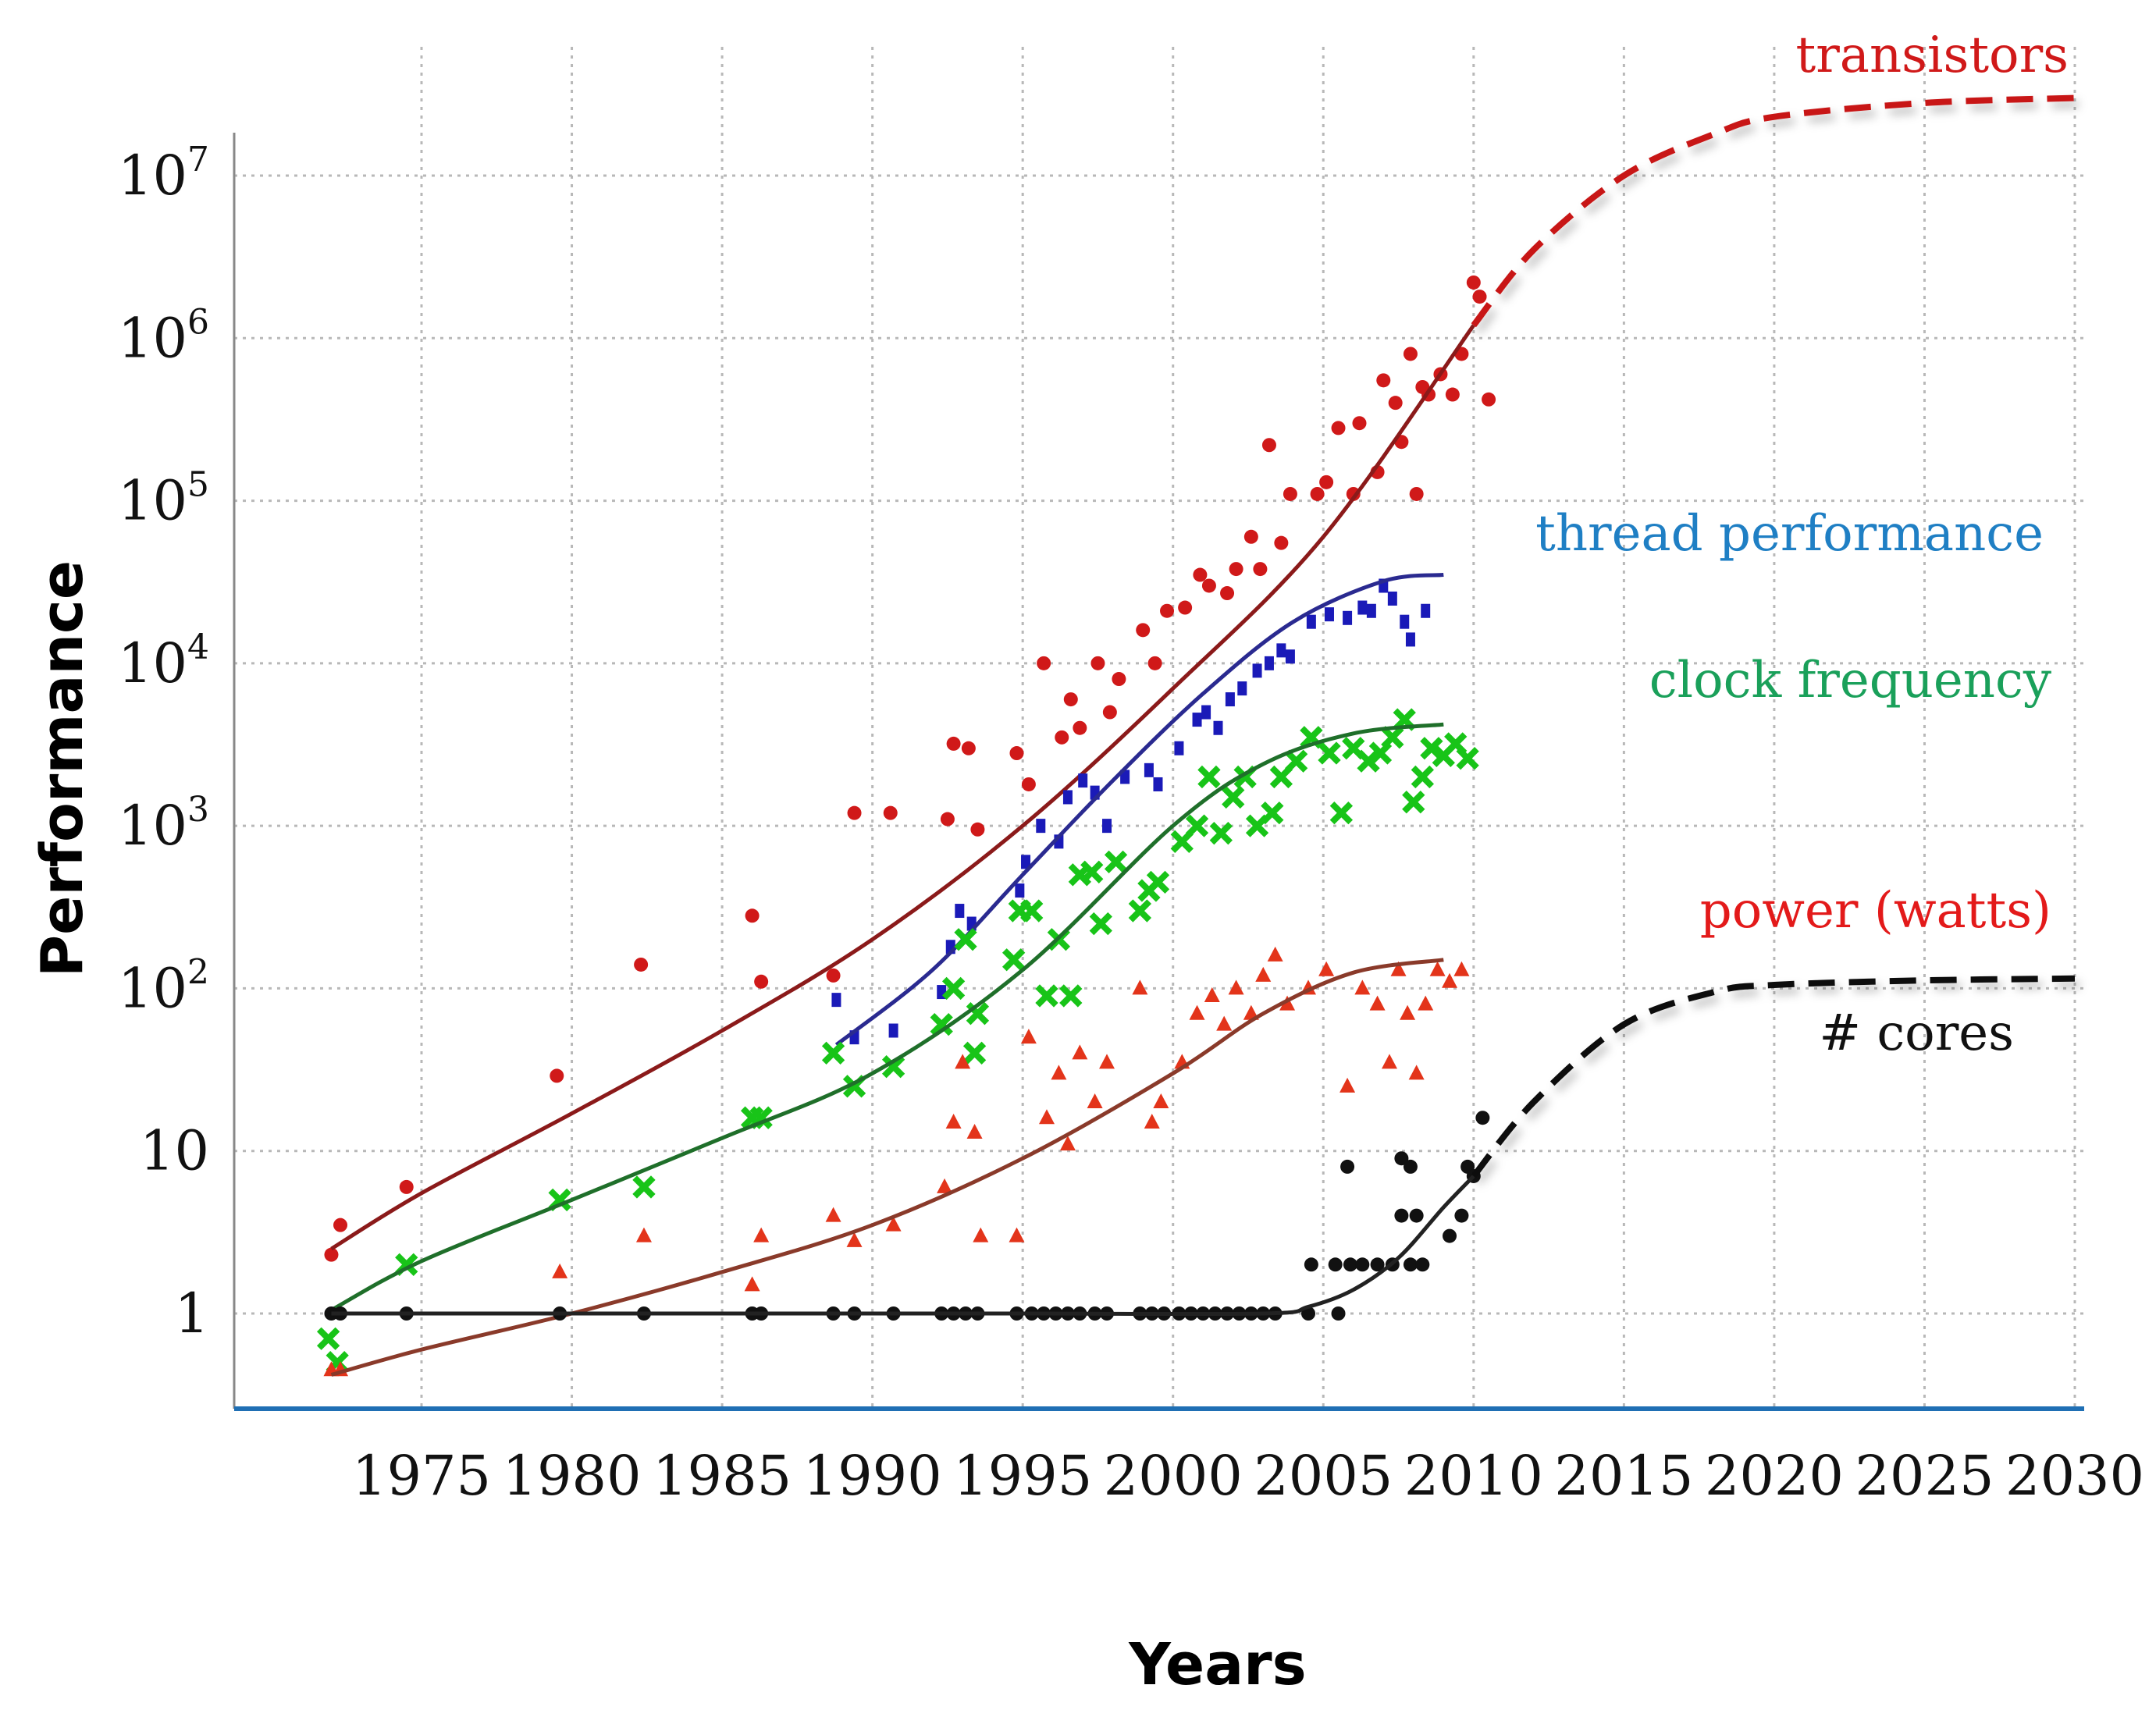  What do you see at coordinates (163, 499) in the screenshot?
I see `y-tick-label: 10⁵` at bounding box center [163, 499].